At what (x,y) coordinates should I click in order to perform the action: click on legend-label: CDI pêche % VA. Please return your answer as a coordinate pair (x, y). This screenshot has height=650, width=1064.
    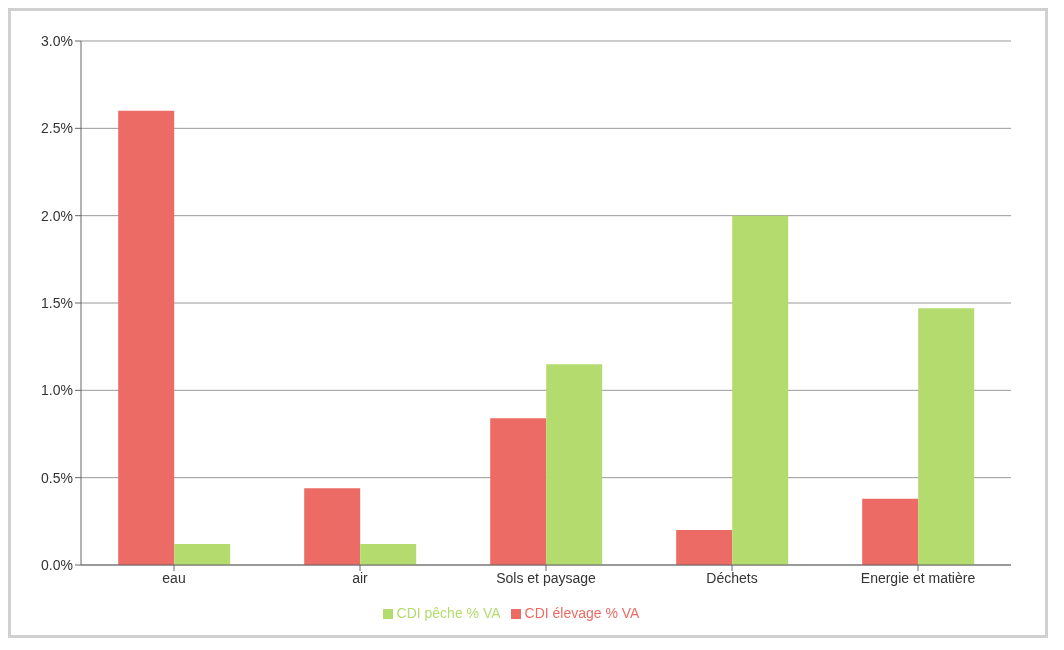
    Looking at the image, I should click on (448, 613).